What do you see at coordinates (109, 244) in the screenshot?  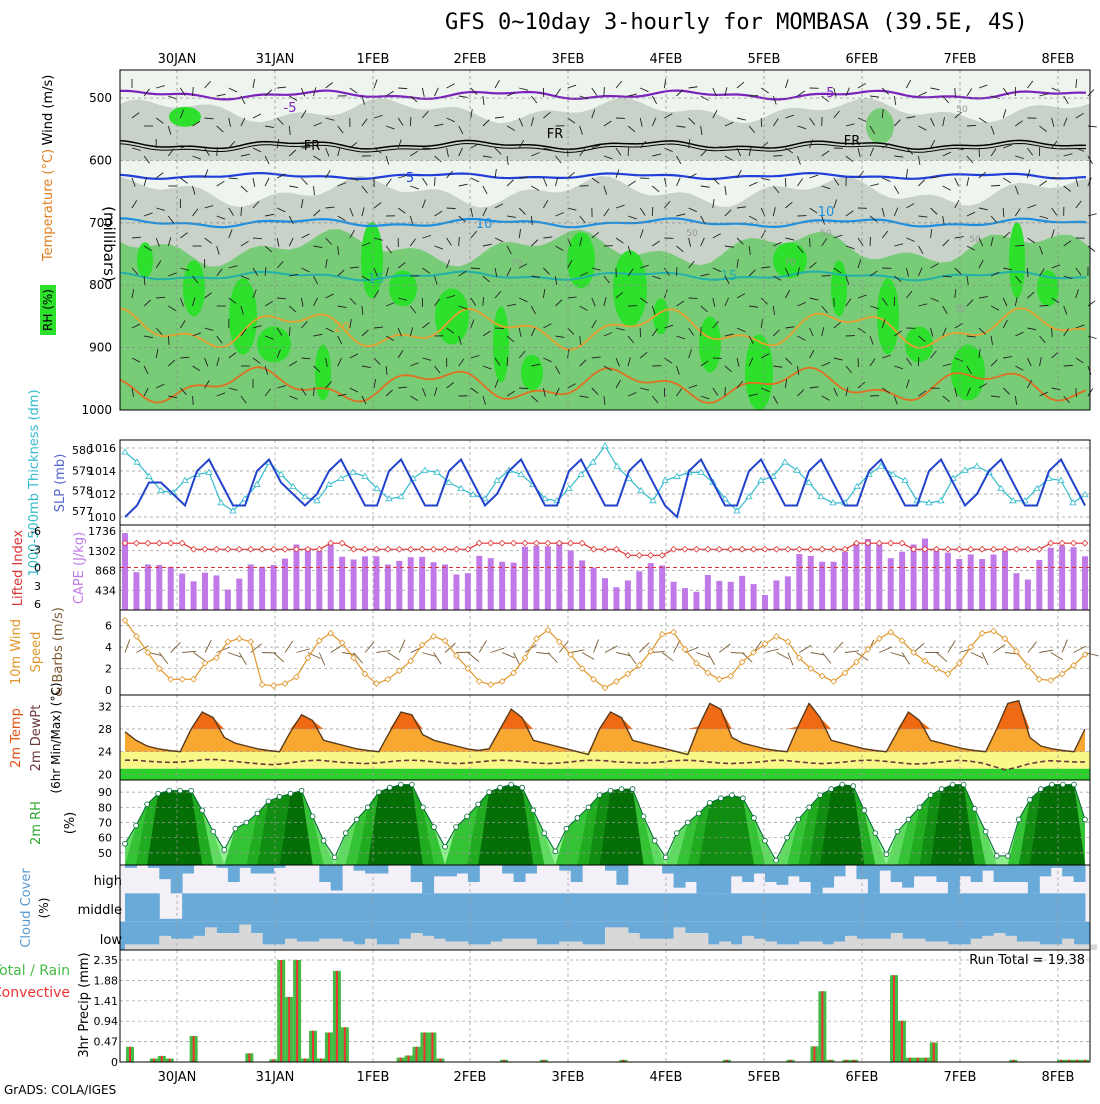 I see `xsection-ylabel: (millibars)` at bounding box center [109, 244].